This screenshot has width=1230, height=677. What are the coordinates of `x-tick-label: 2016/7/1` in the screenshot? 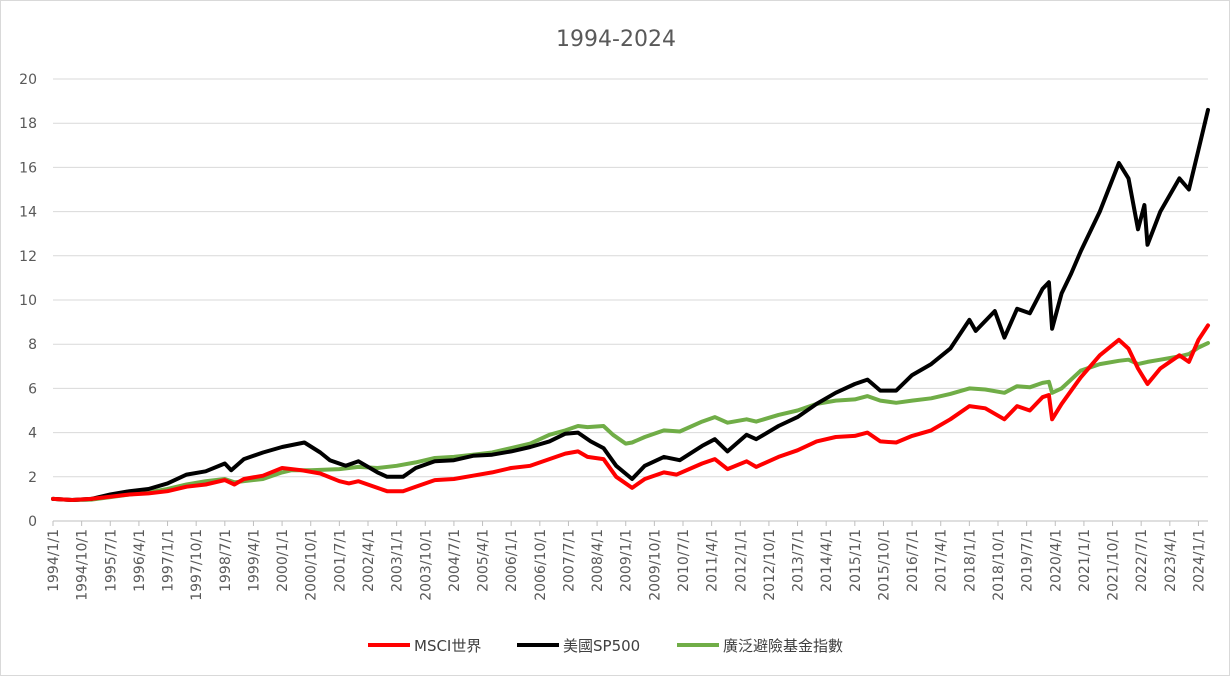 It's located at (913, 560).